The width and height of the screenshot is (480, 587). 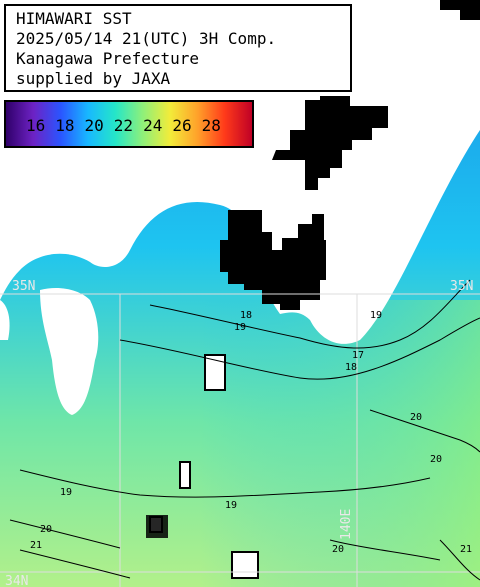 I want to click on left-coast, so click(x=5, y=320).